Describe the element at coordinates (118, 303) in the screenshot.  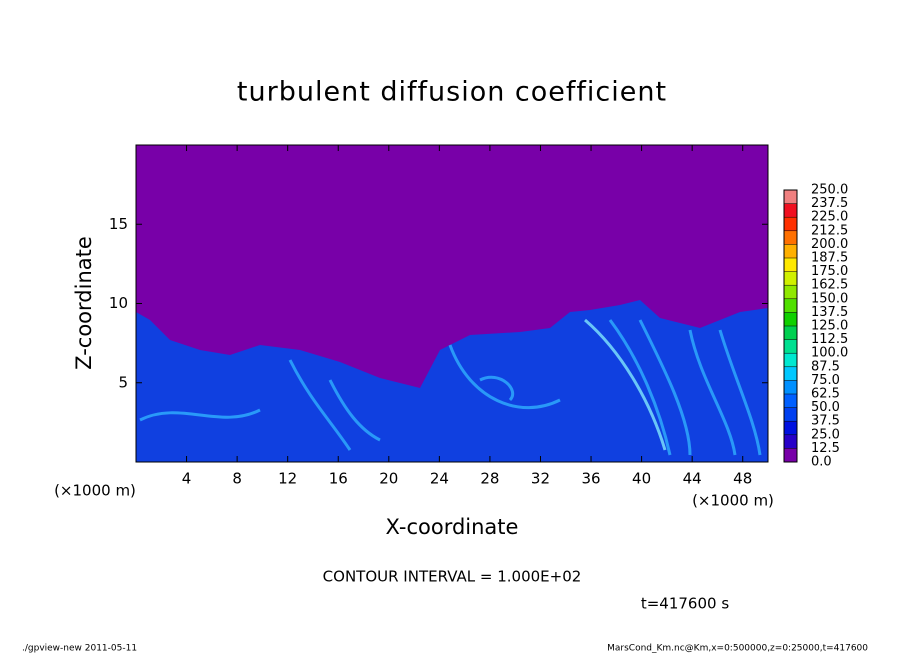
I see `y-tick-label: 10` at that location.